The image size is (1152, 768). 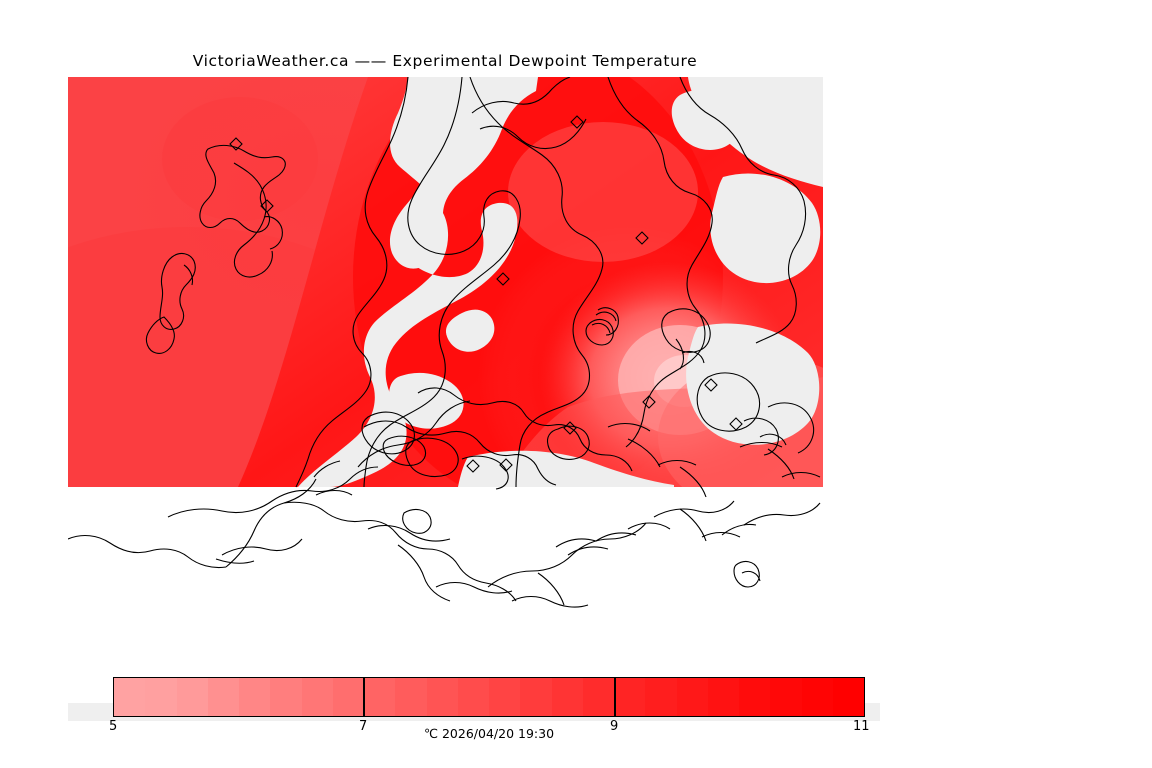 What do you see at coordinates (614, 726) in the screenshot?
I see `colorbar-label-mid2: 9` at bounding box center [614, 726].